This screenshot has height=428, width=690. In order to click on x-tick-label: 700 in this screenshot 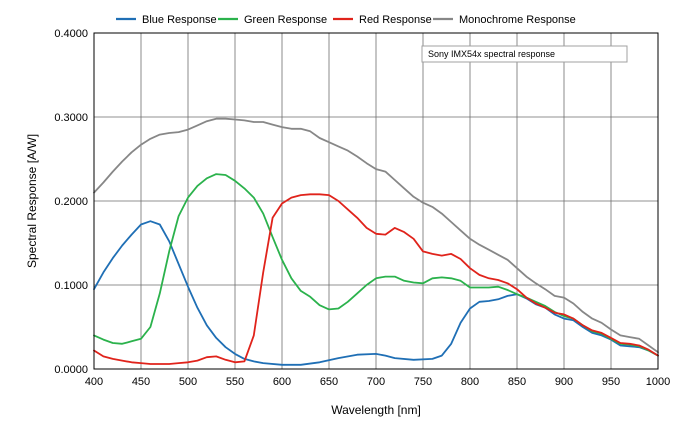, I will do `click(376, 382)`.